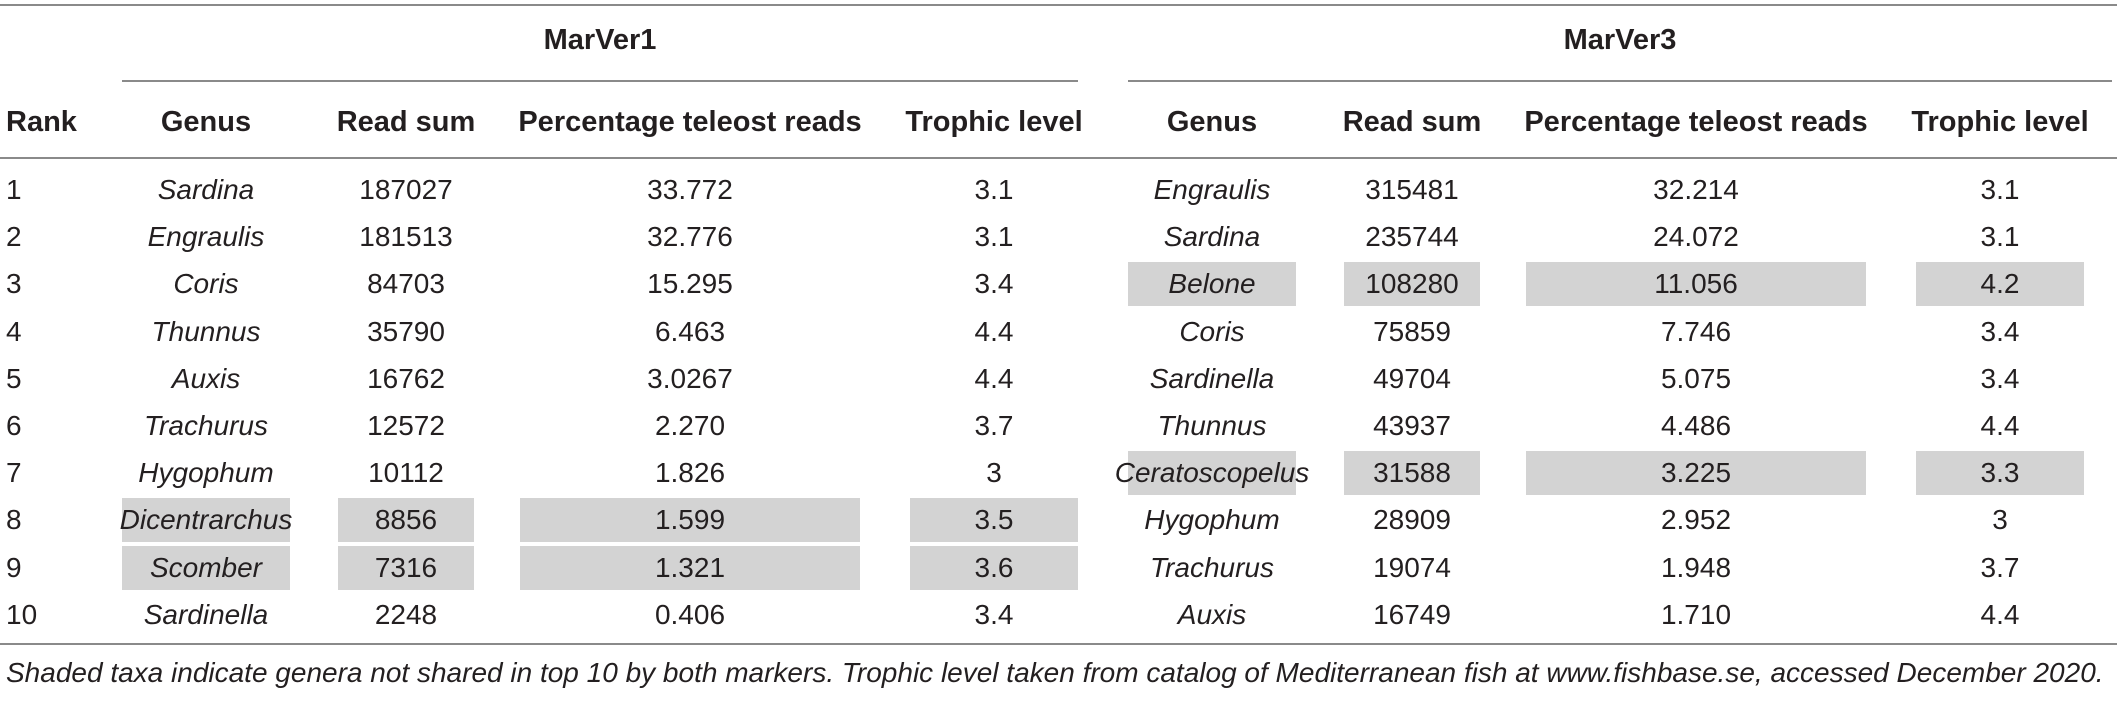 The height and width of the screenshot is (704, 2117). Describe the element at coordinates (1696, 614) in the screenshot. I see `percentage-cell: 1.710` at that location.